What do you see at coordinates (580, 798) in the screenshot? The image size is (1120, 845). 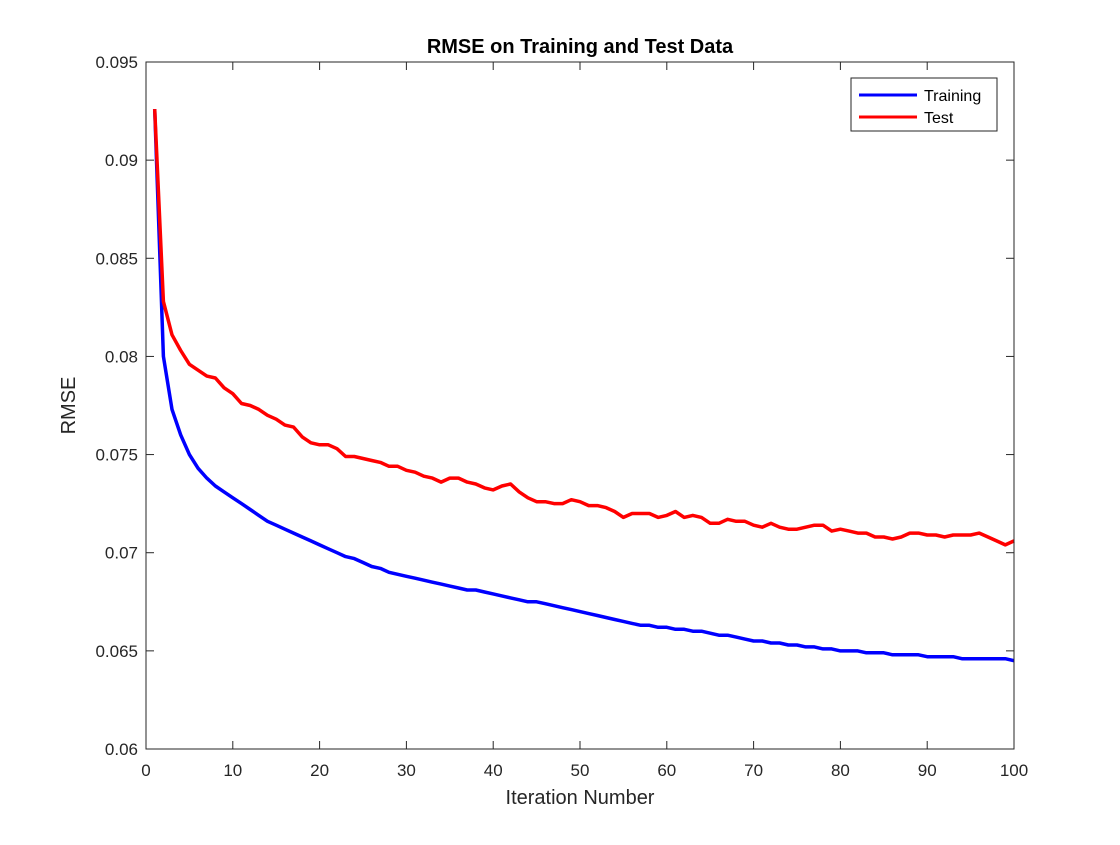 I see `x-axis-label: Iteration Number` at bounding box center [580, 798].